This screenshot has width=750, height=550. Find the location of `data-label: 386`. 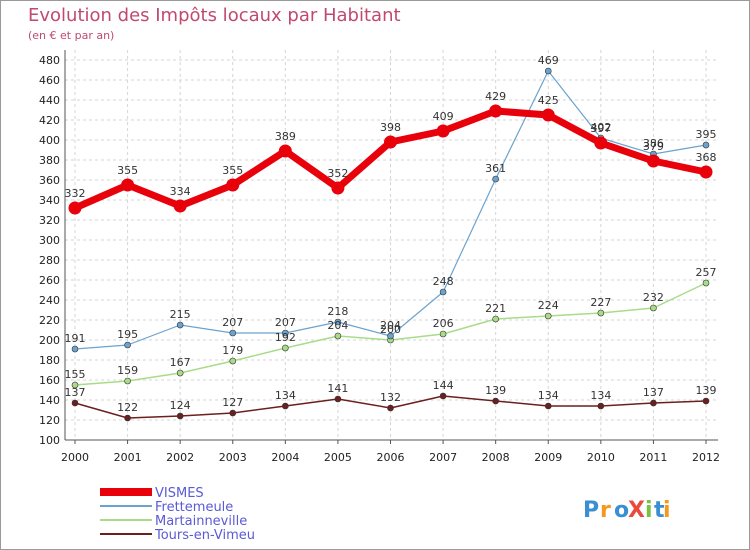

data-label: 386 is located at coordinates (653, 143).